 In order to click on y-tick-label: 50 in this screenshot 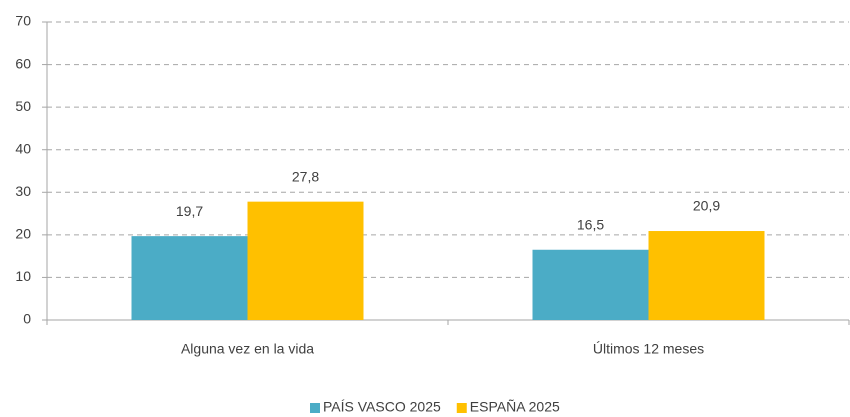, I will do `click(23, 106)`.